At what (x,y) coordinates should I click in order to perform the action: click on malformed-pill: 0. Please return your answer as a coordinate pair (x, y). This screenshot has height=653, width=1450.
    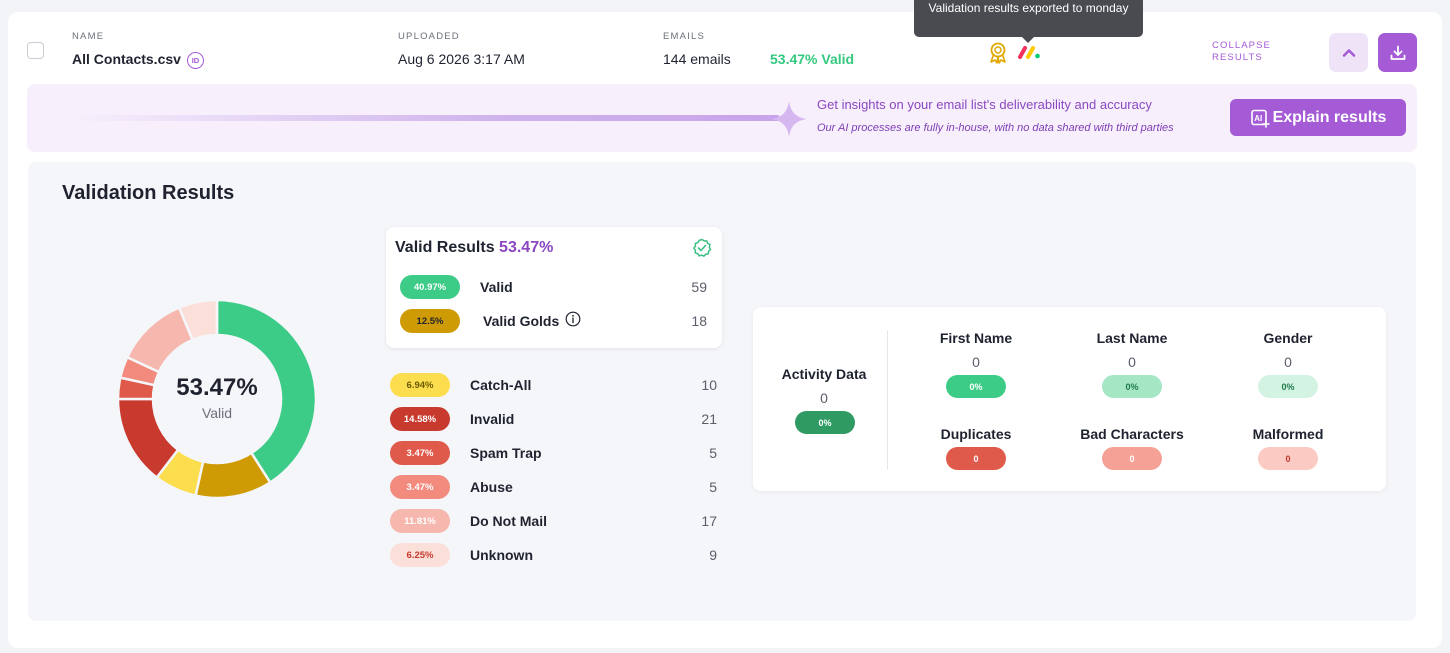
    Looking at the image, I should click on (1288, 458).